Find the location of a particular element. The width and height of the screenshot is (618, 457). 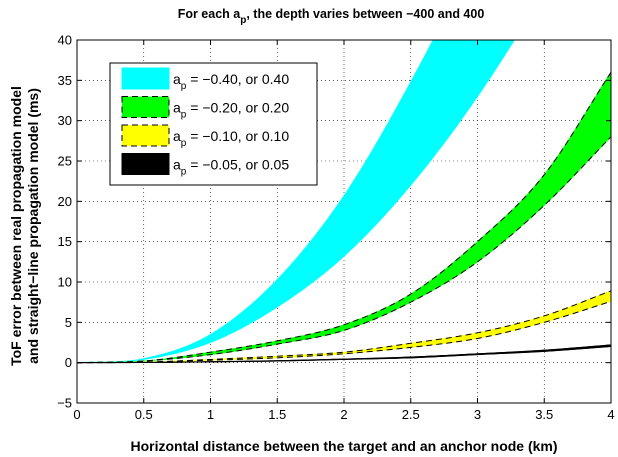

legend-label-2: ap = −0.10, or 0.10 is located at coordinates (231, 138).